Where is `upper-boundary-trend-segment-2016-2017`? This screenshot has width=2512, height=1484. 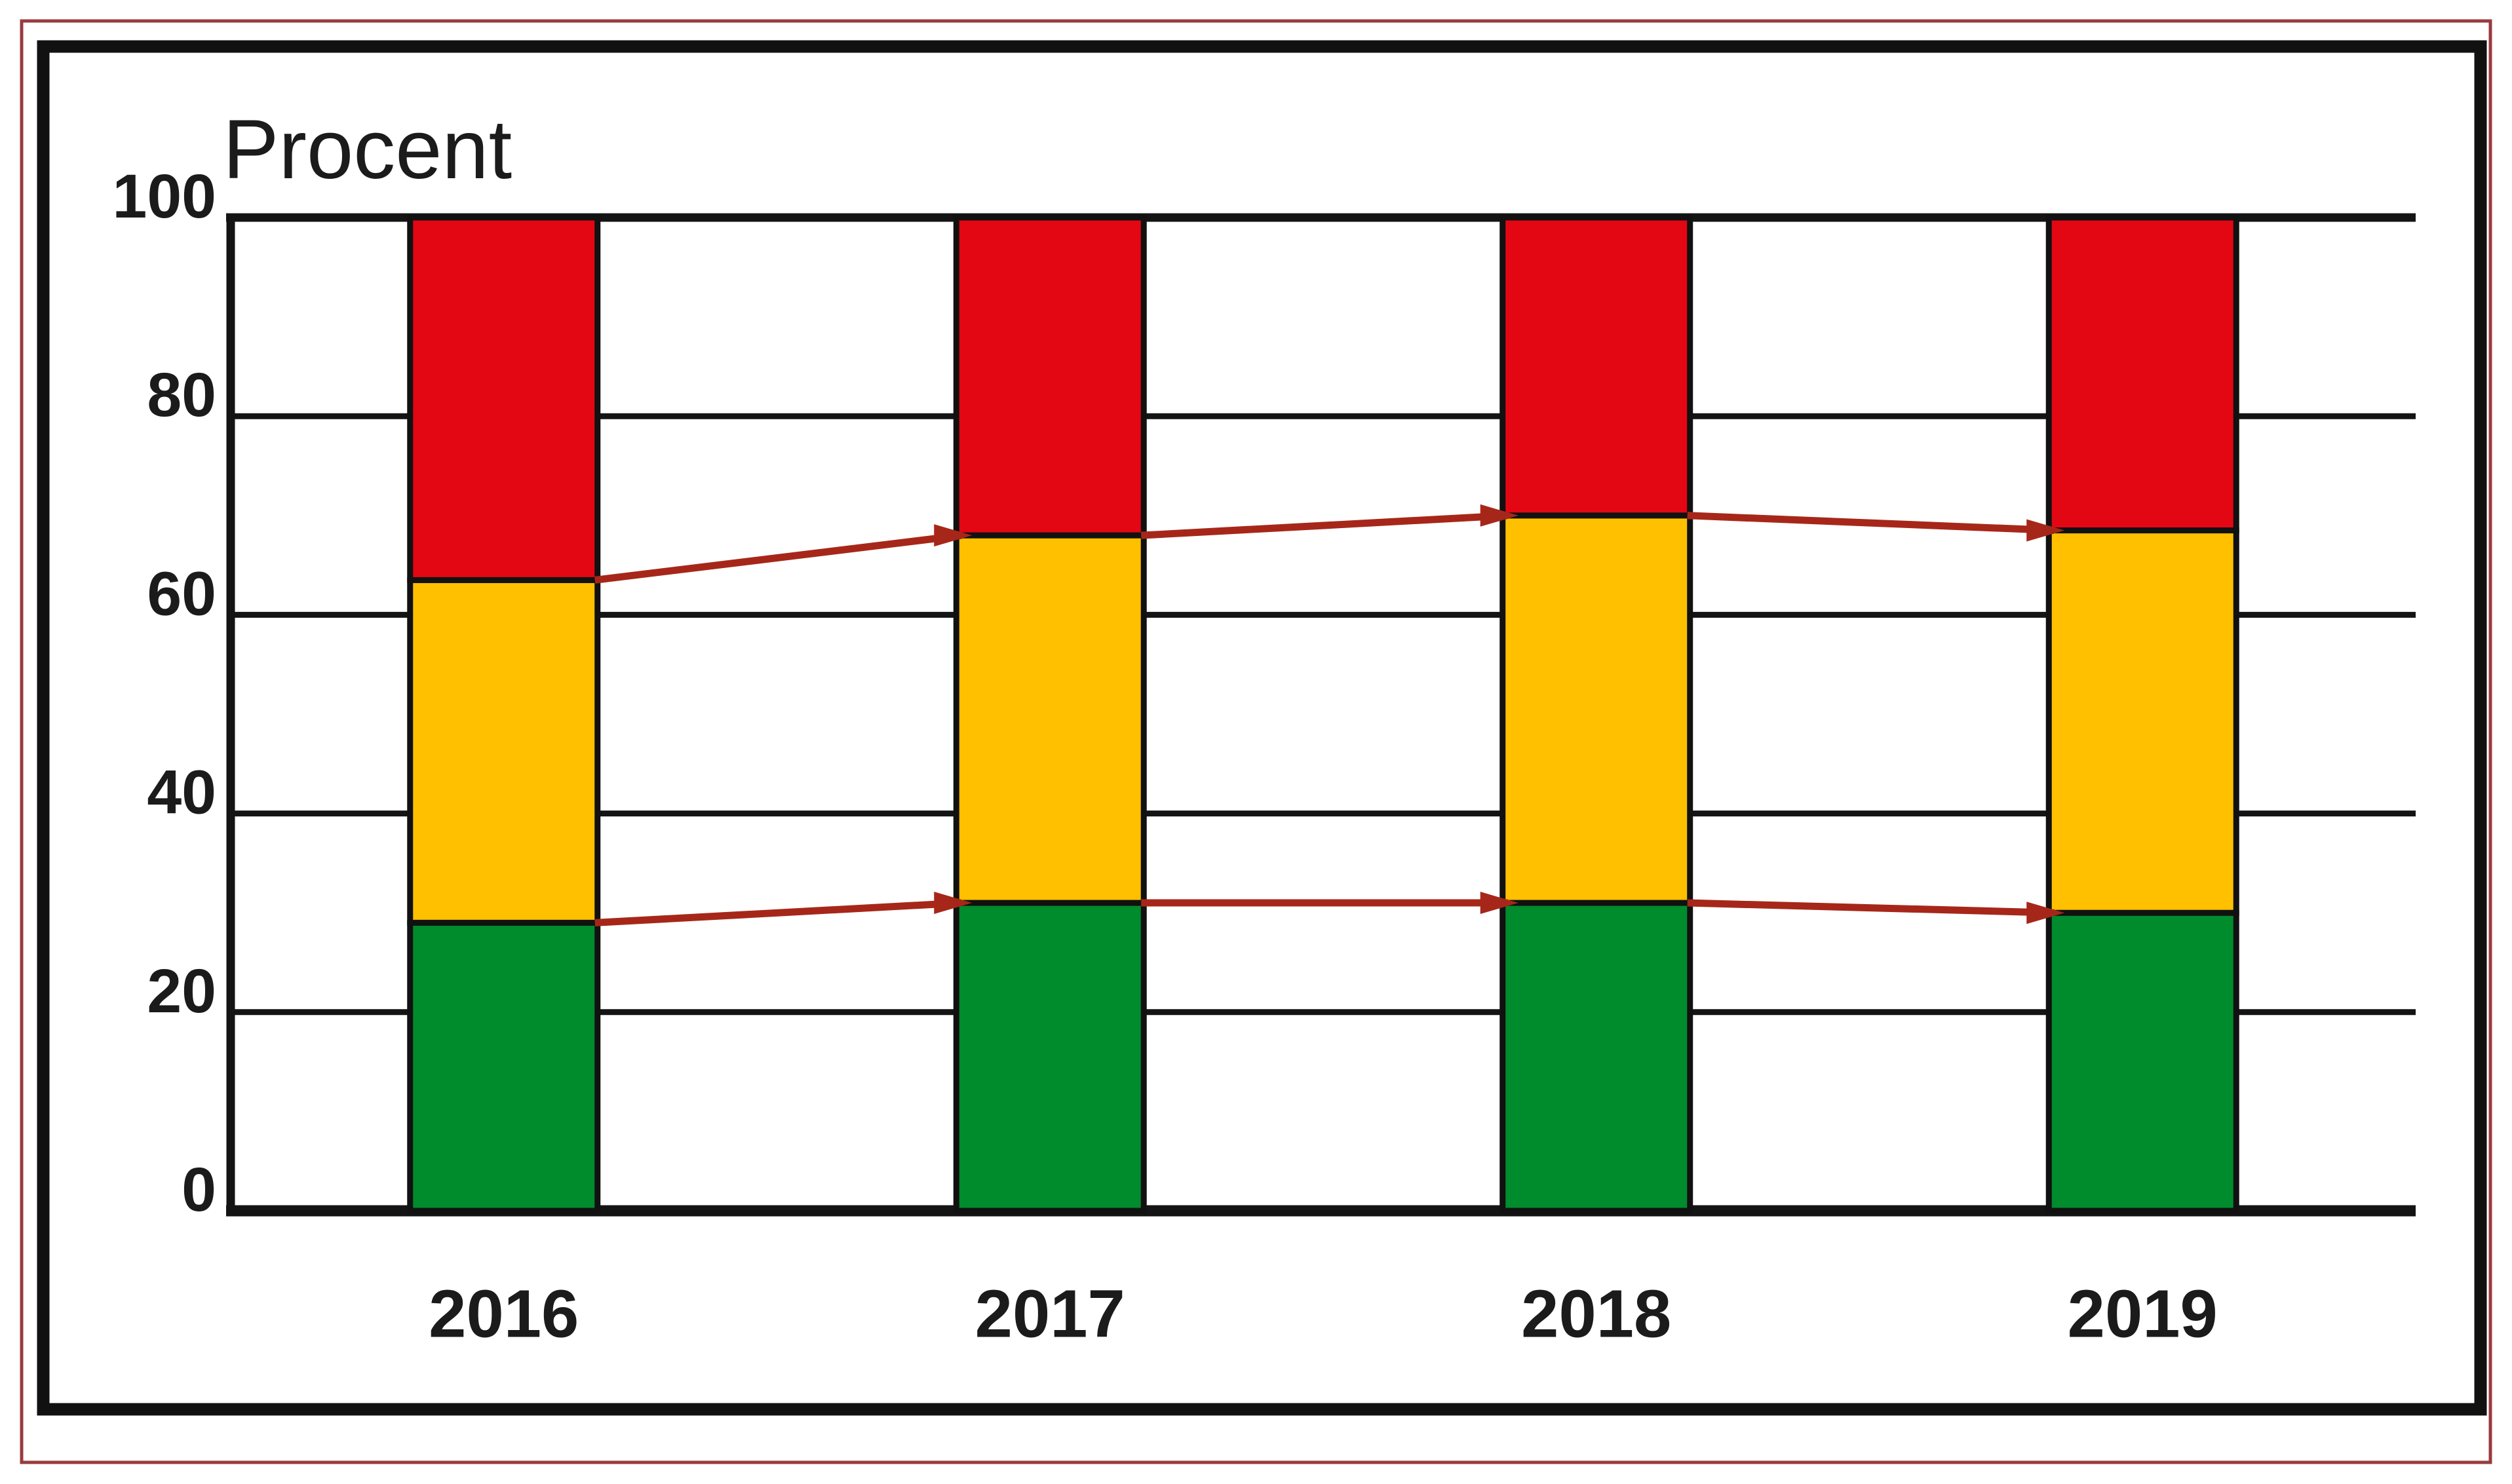 upper-boundary-trend-segment-2016-2017 is located at coordinates (778, 557).